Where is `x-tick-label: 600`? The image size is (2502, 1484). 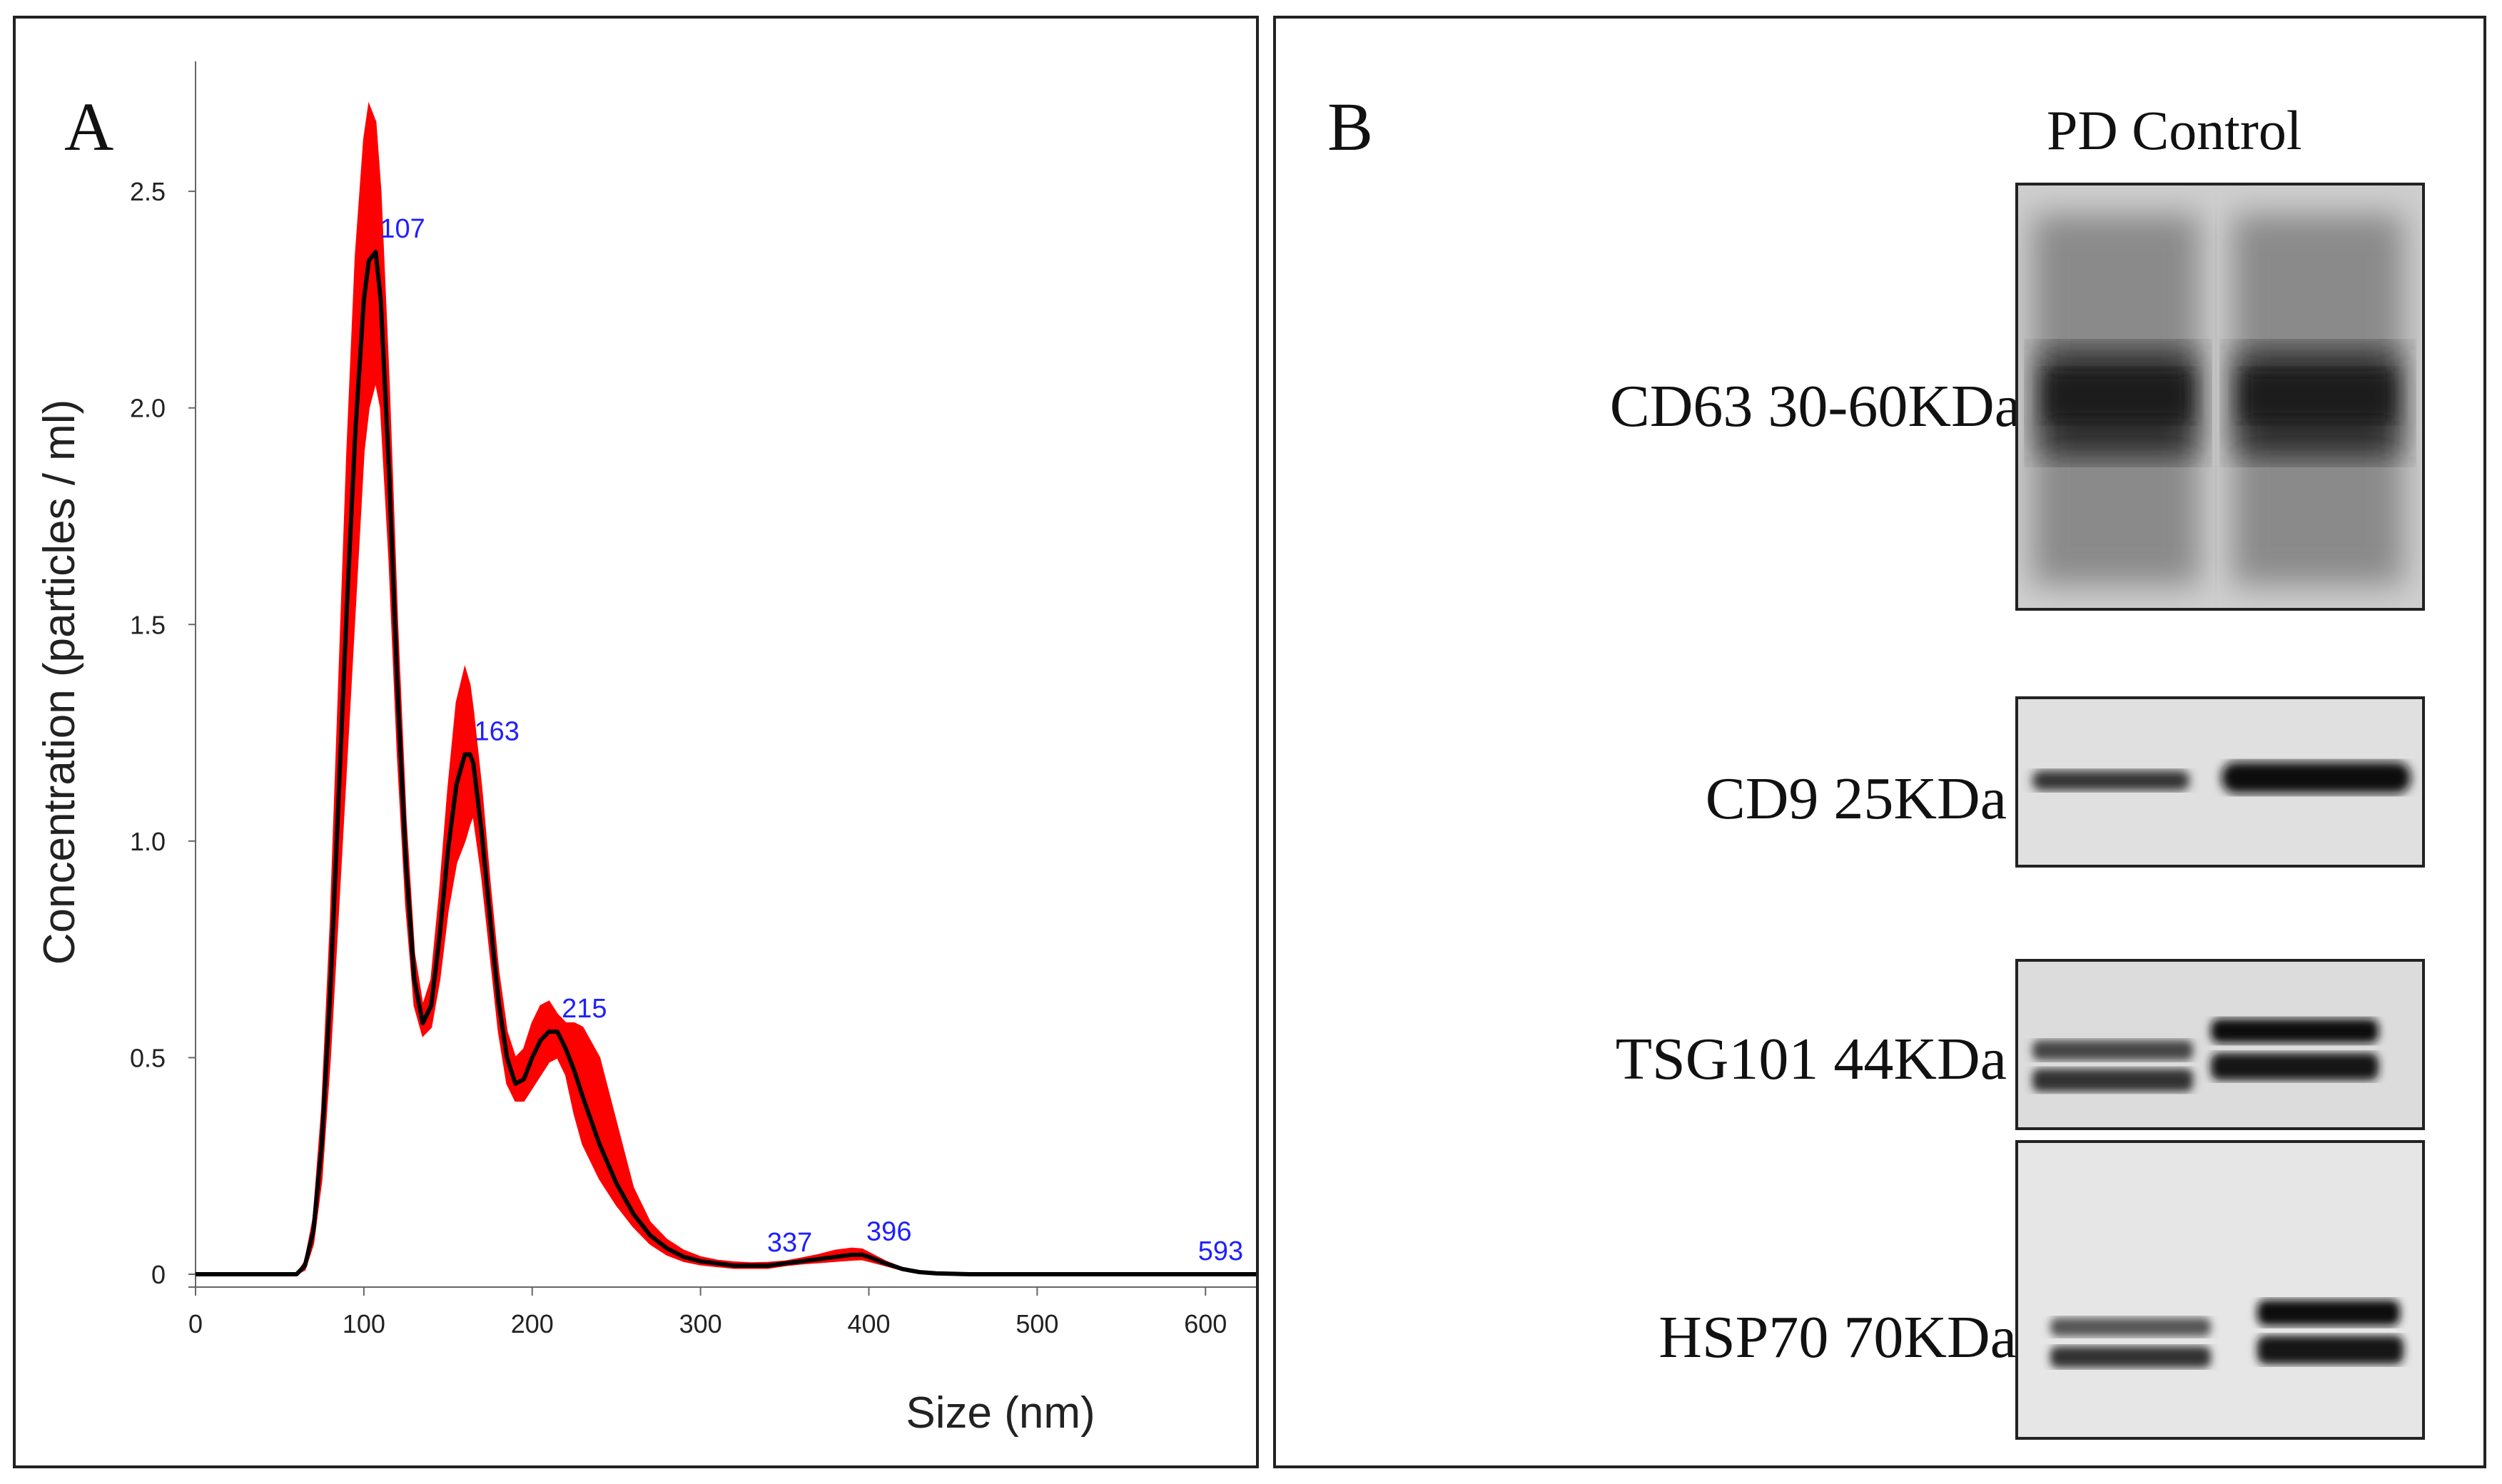
x-tick-label: 600 is located at coordinates (1205, 1323).